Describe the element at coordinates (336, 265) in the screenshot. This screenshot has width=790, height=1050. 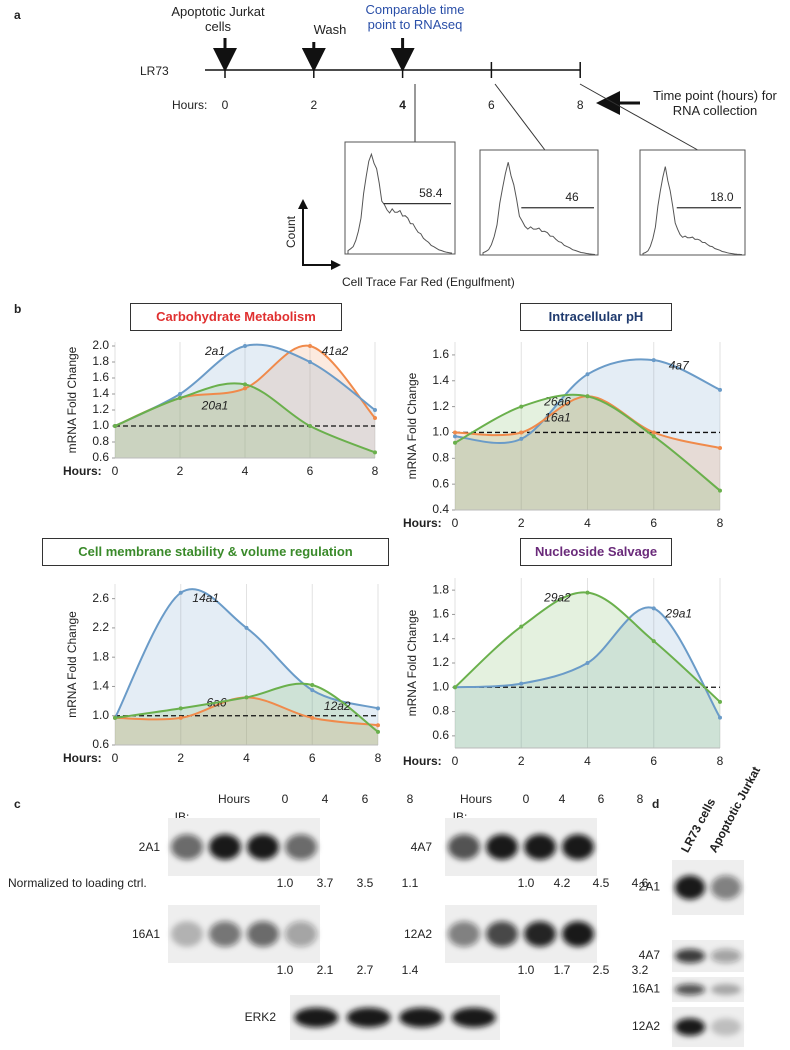
I see `arrow-head` at that location.